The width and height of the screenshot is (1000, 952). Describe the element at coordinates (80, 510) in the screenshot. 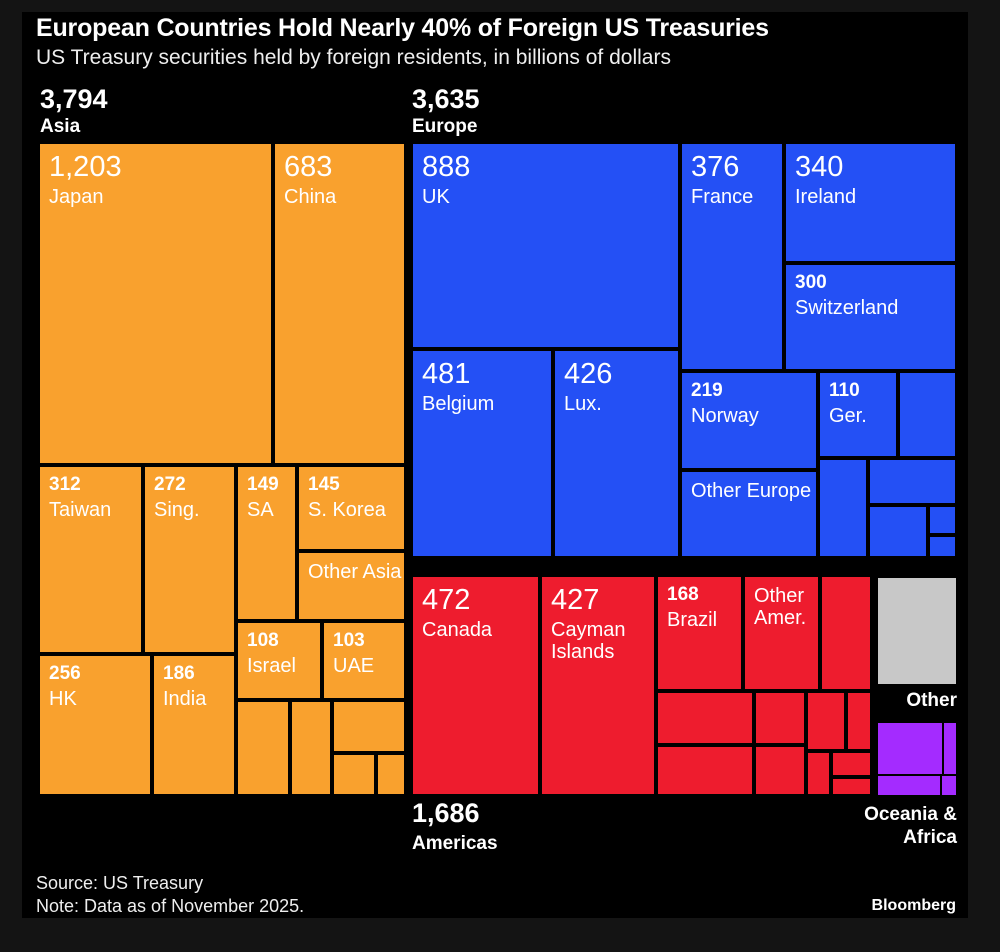

I see `tile-label: Taiwan` at that location.